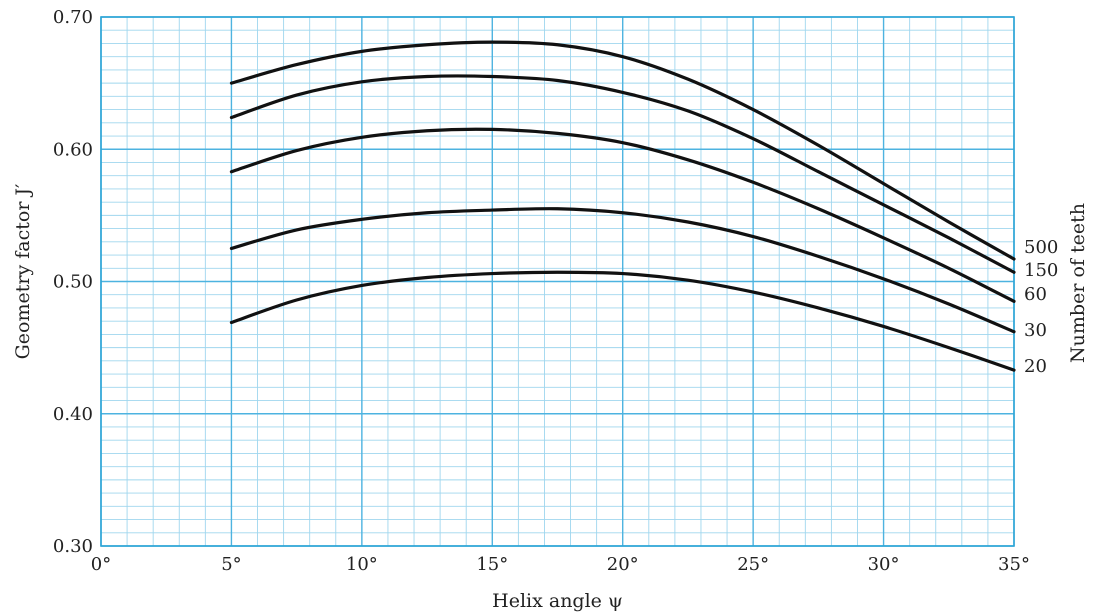 This screenshot has width=1098, height=615. What do you see at coordinates (1035, 330) in the screenshot?
I see `series-label-30: 30` at bounding box center [1035, 330].